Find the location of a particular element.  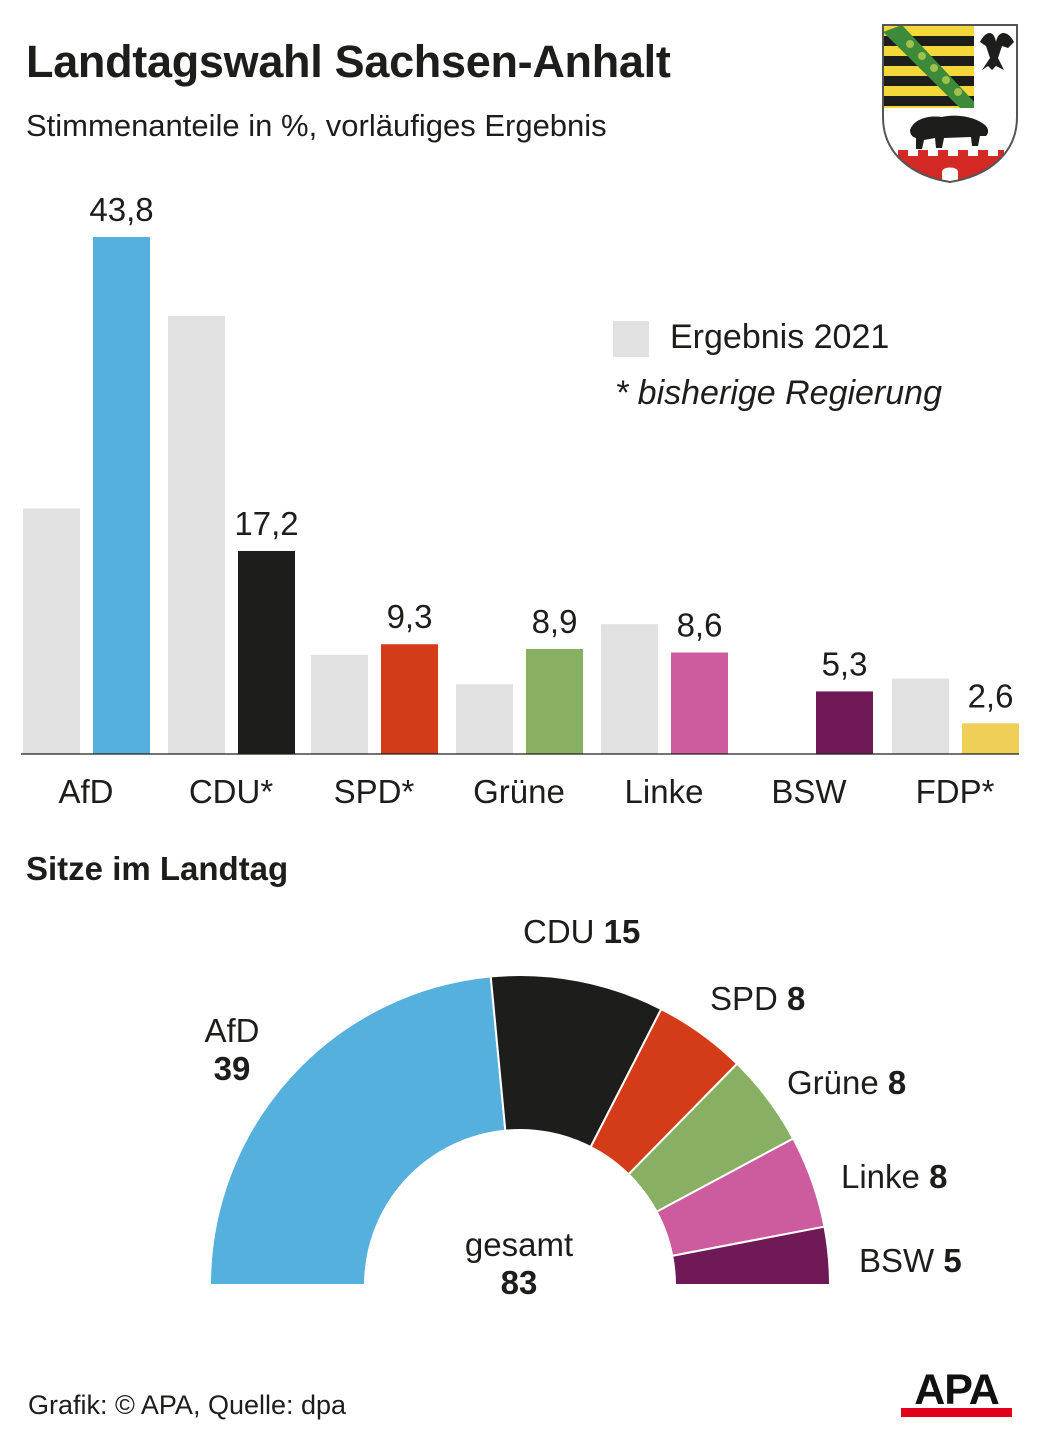

seat-count-spd: 8 is located at coordinates (796, 998).